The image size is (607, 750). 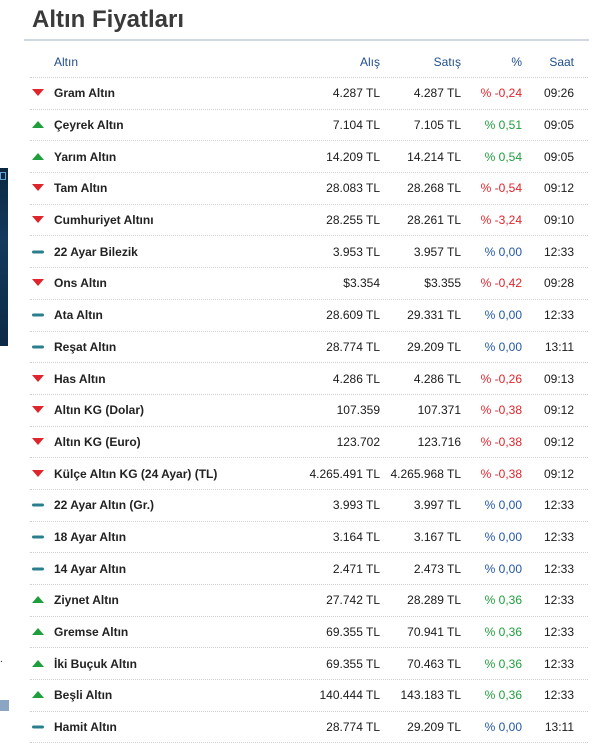 I want to click on sell-price: 70.941 TL, so click(x=434, y=632).